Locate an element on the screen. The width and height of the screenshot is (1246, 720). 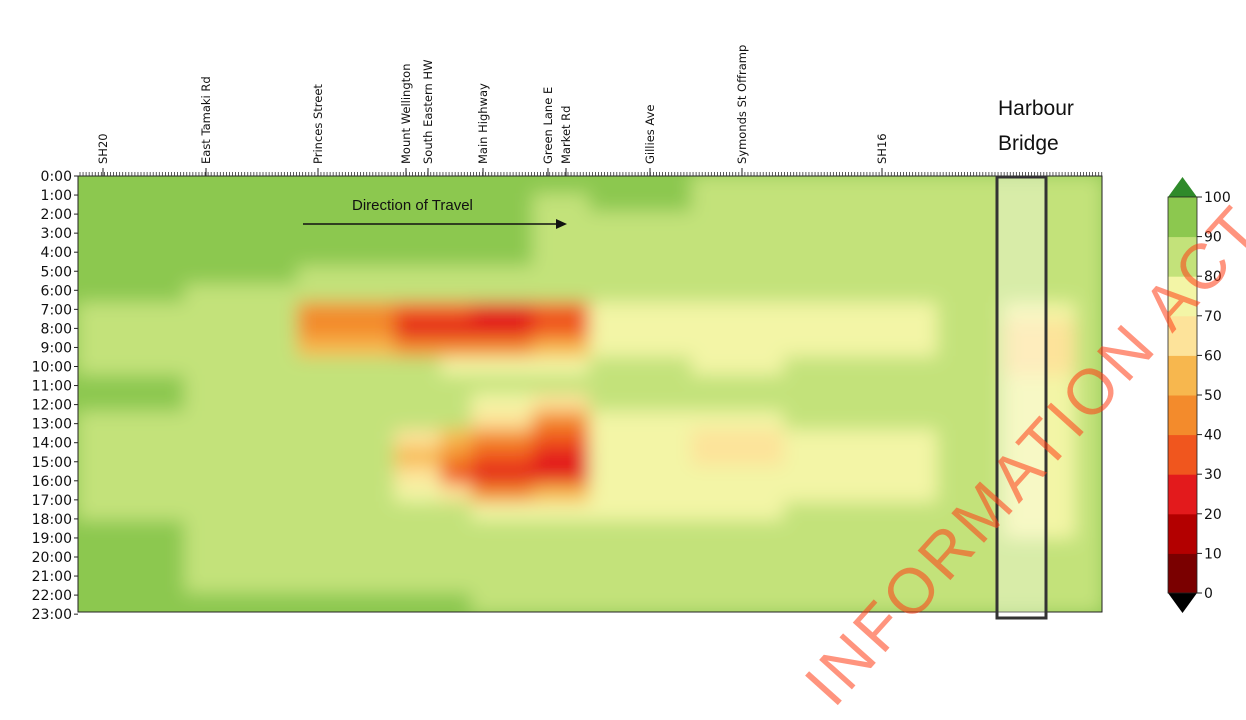
y-axis-label: 12:00 is located at coordinates (52, 406).